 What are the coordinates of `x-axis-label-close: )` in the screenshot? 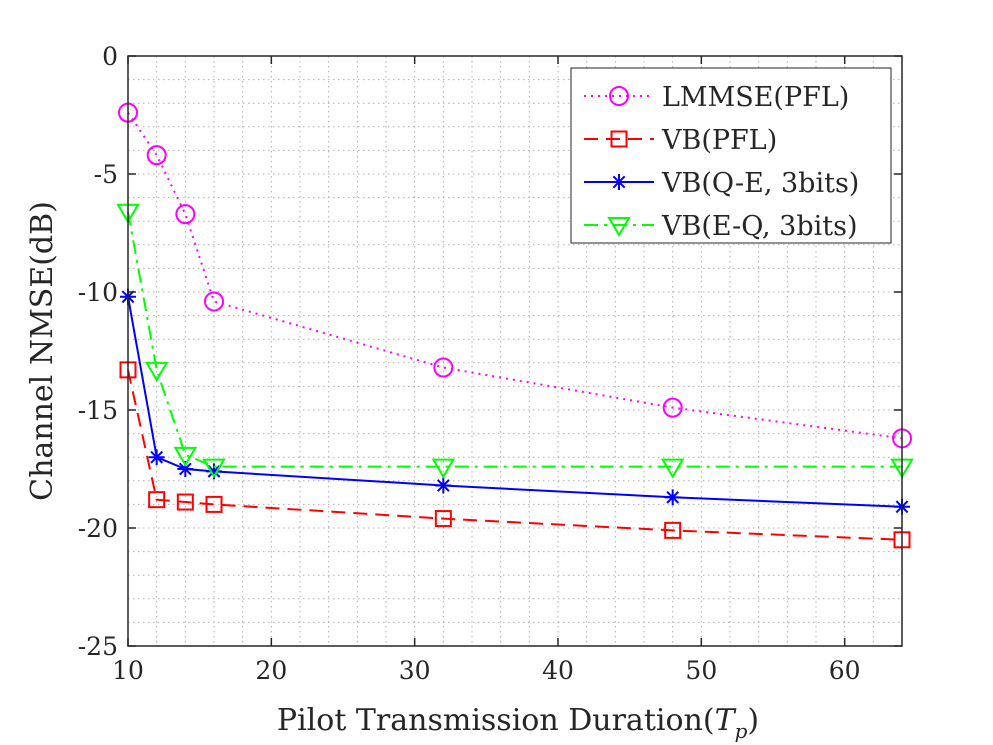 It's located at (753, 720).